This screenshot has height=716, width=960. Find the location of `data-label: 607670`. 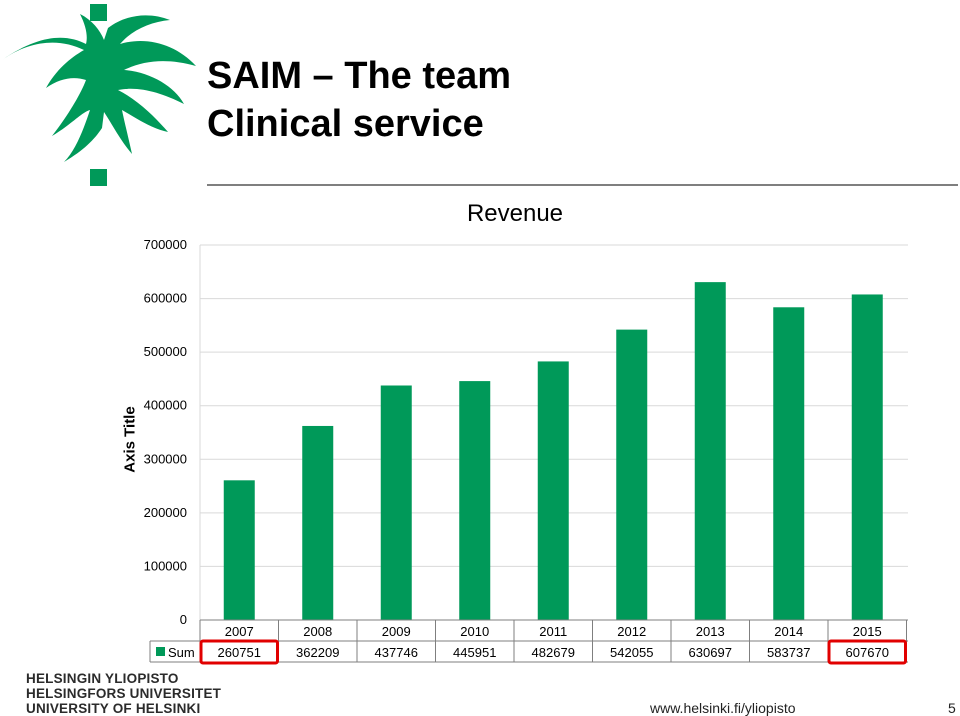

data-label: 607670 is located at coordinates (867, 652).